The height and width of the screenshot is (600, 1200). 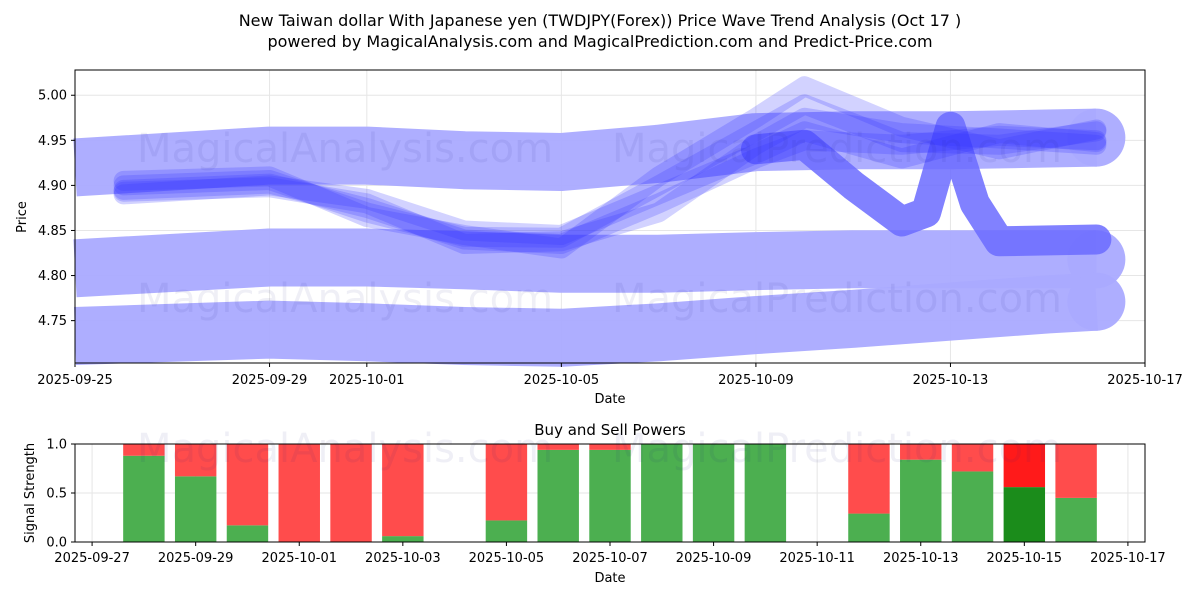 I want to click on signal-x-tick-label: 2025-10-13, so click(x=921, y=558).